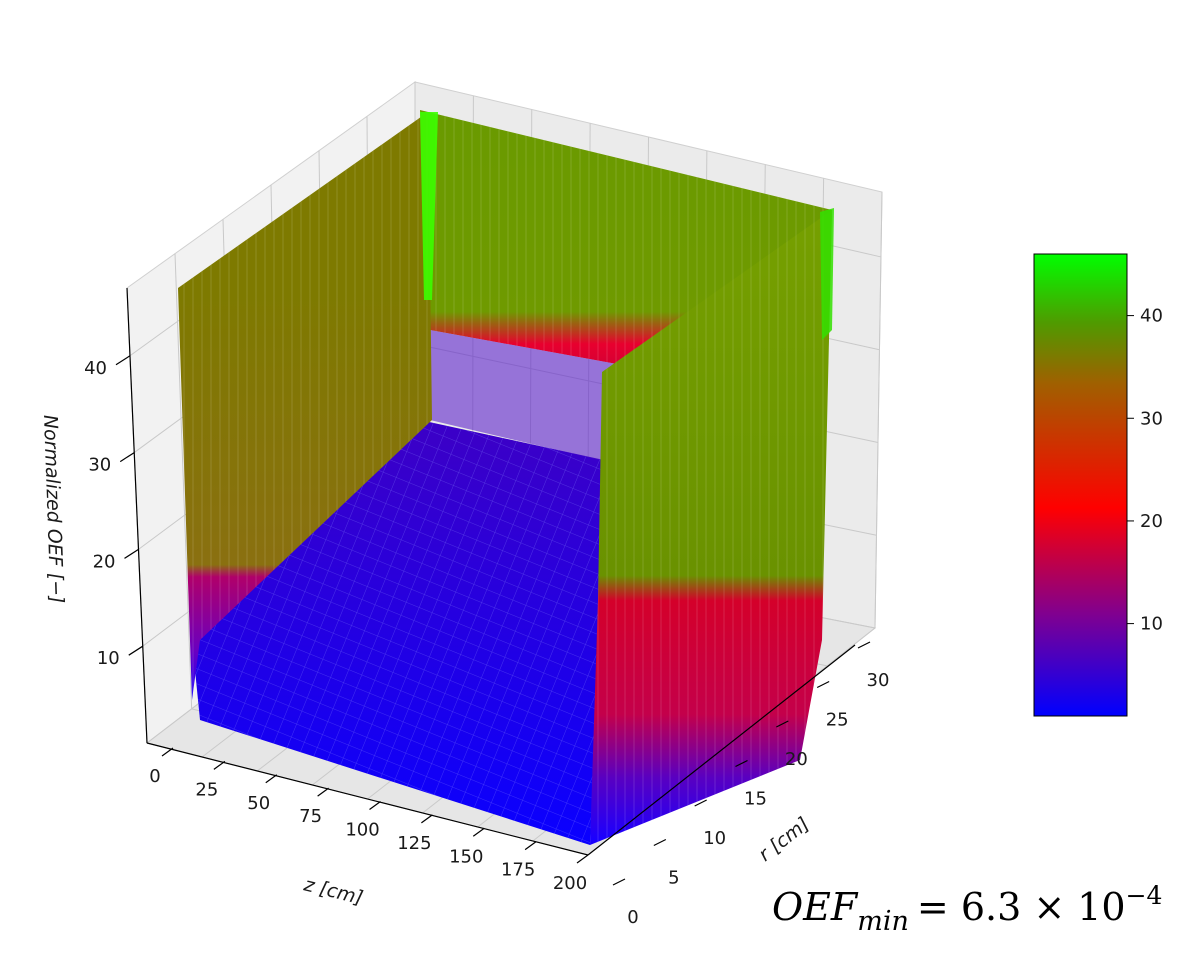 The height and width of the screenshot is (971, 1183). Describe the element at coordinates (1151, 316) in the screenshot. I see `colorbar-tick-label: 40` at that location.